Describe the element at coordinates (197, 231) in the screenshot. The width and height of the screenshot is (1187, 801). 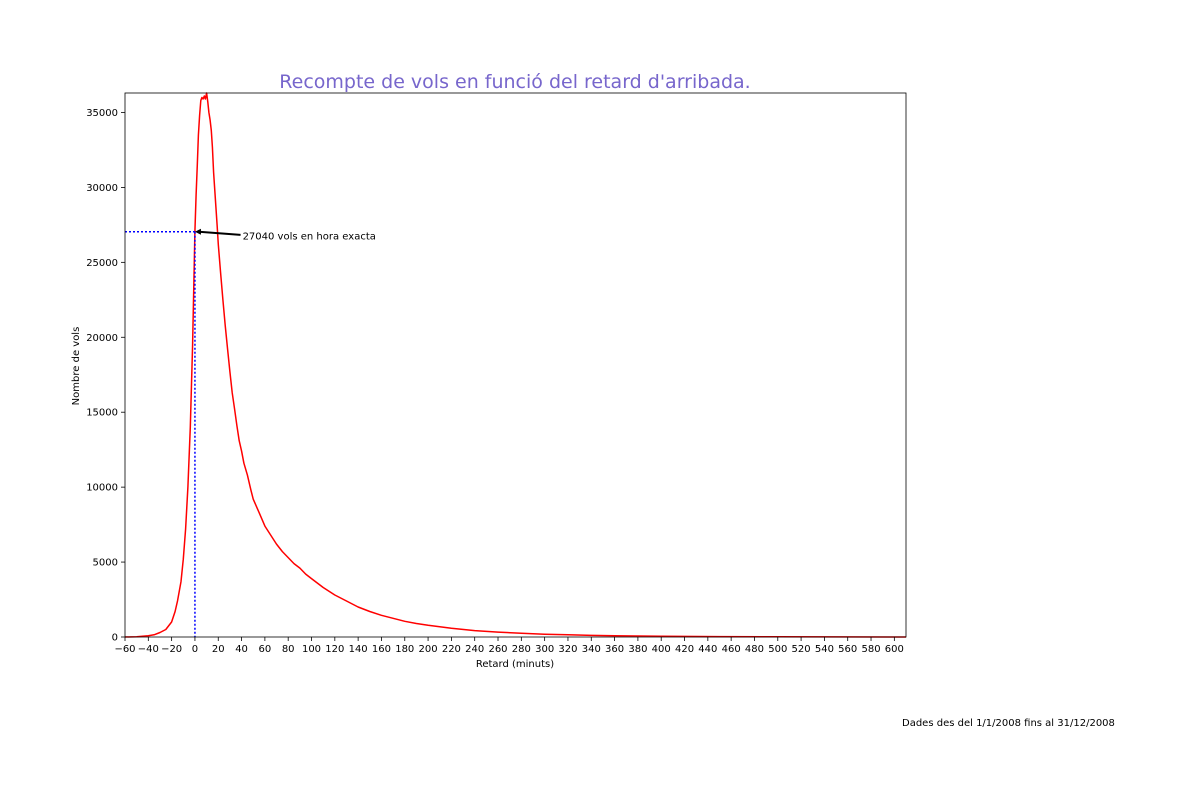
I see `annotation-arrow-head` at that location.